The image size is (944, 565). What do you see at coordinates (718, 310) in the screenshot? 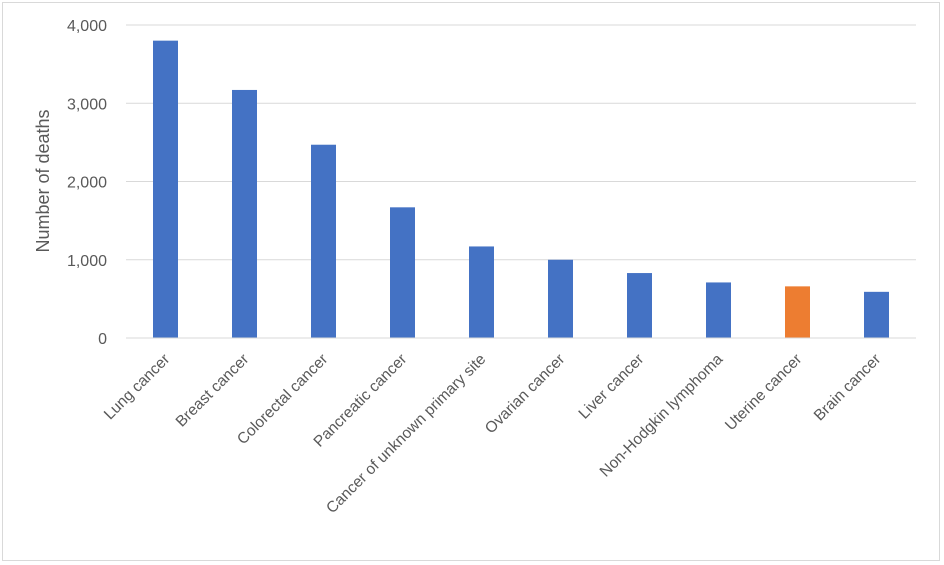
I see `bar-non-hodgkin-lymphoma` at bounding box center [718, 310].